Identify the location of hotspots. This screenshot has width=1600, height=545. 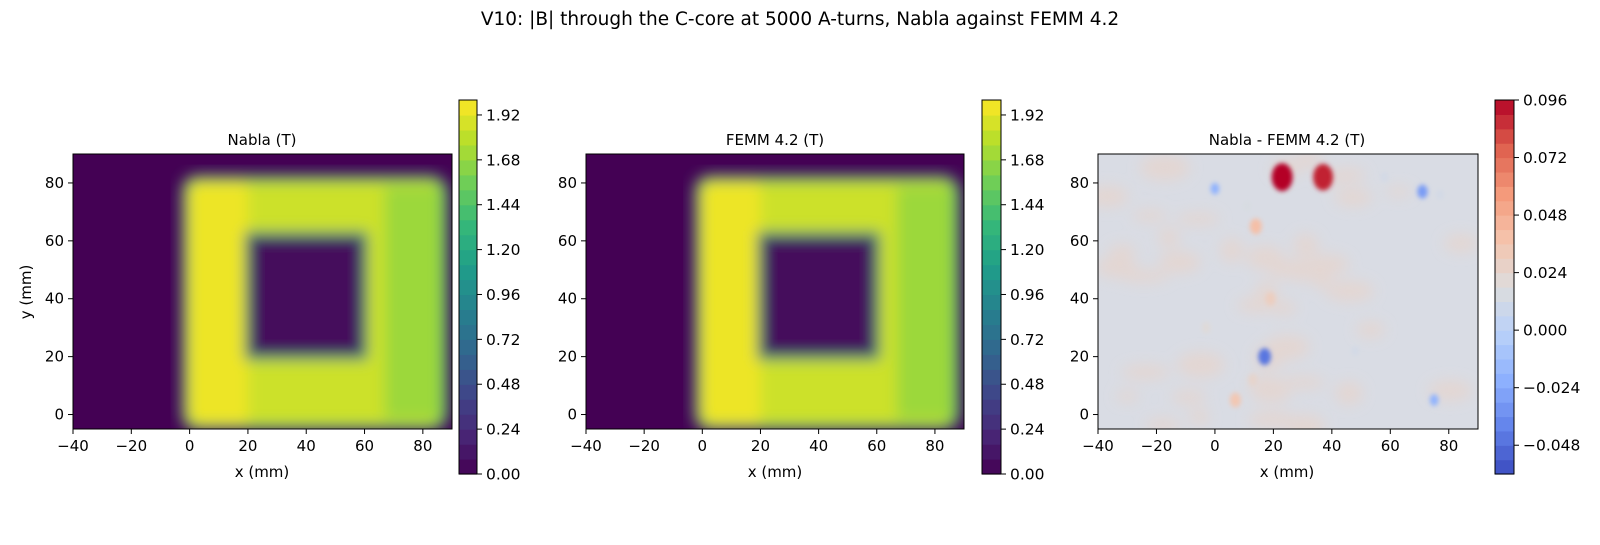
(1322, 285).